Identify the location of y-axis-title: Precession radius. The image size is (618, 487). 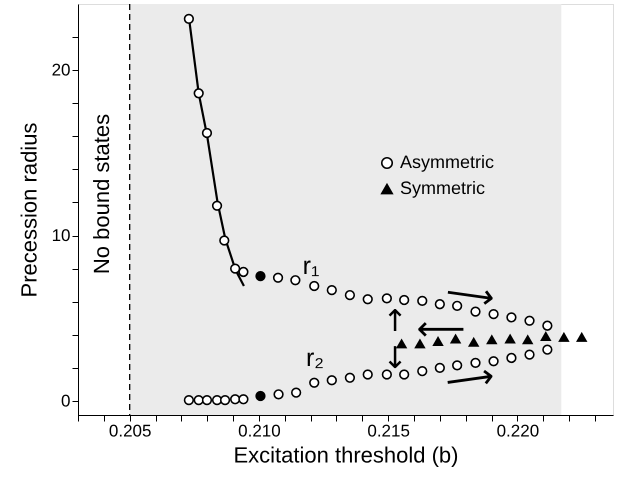
(29, 210).